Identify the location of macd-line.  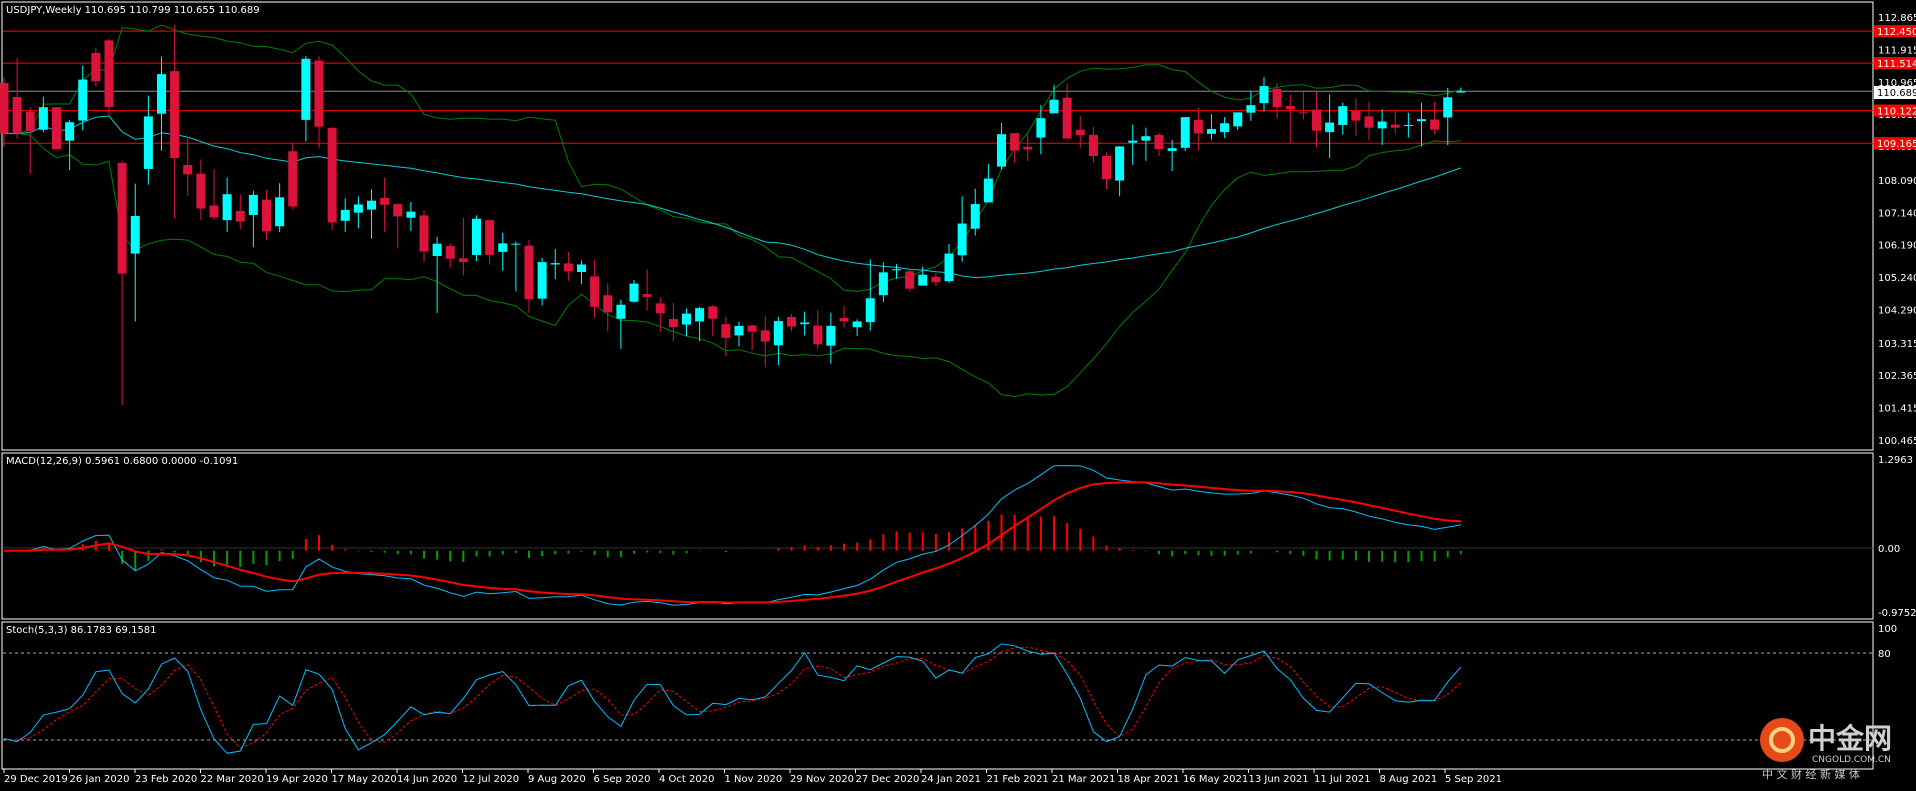
(732, 535).